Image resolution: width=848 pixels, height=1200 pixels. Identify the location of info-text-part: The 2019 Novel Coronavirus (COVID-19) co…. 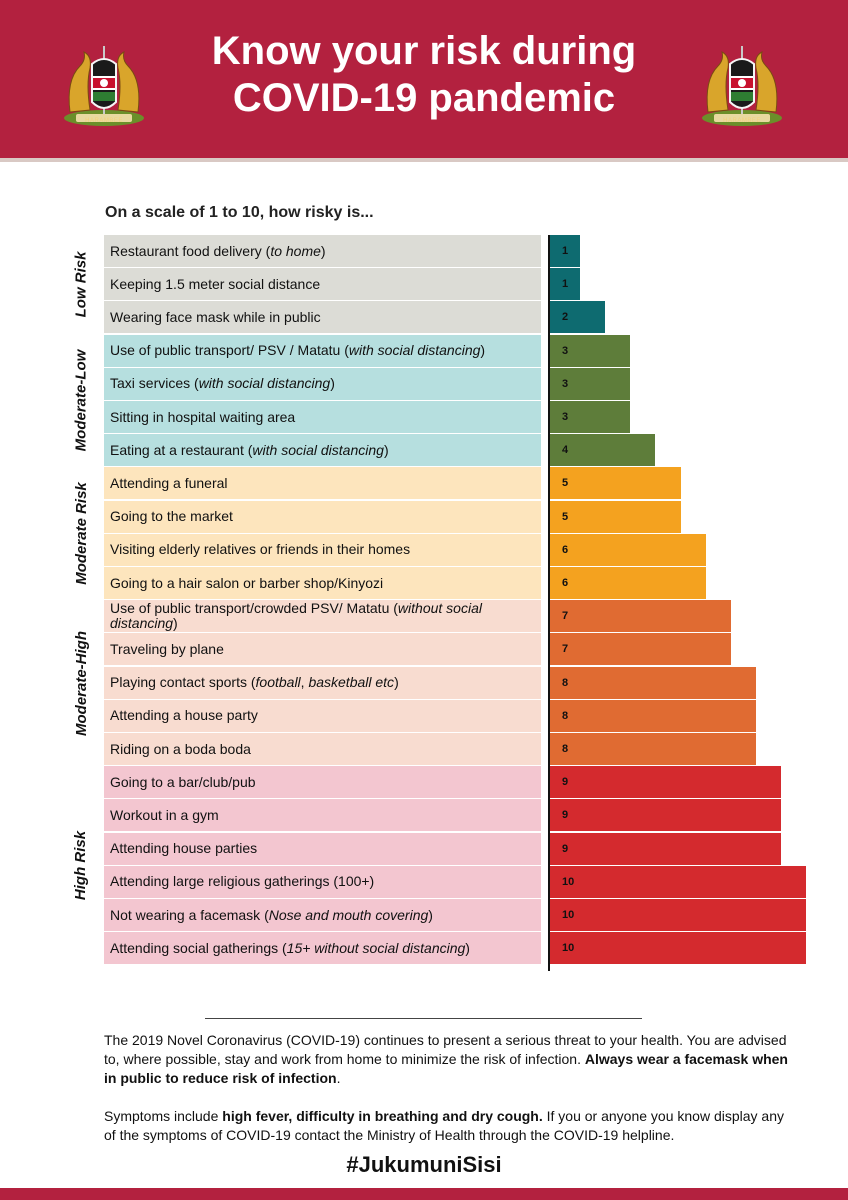
(445, 1049).